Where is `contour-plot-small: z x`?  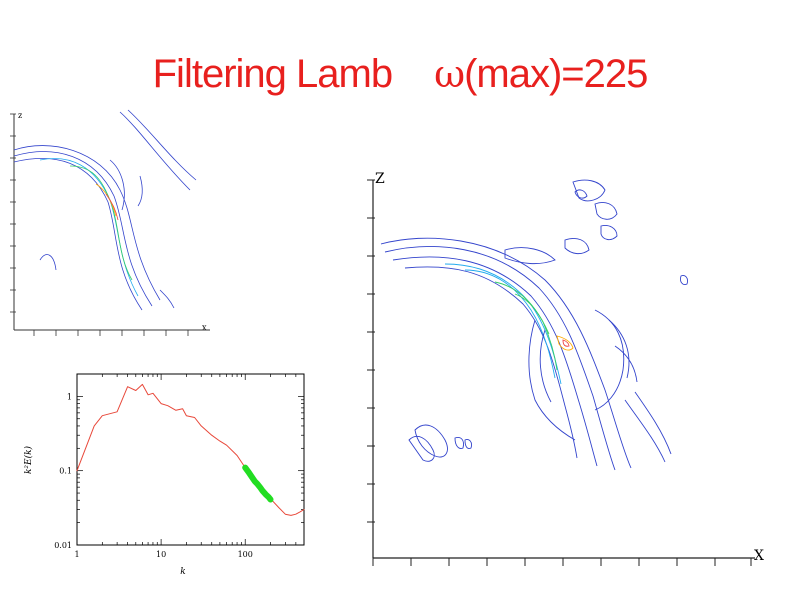 contour-plot-small: z x is located at coordinates (110, 222).